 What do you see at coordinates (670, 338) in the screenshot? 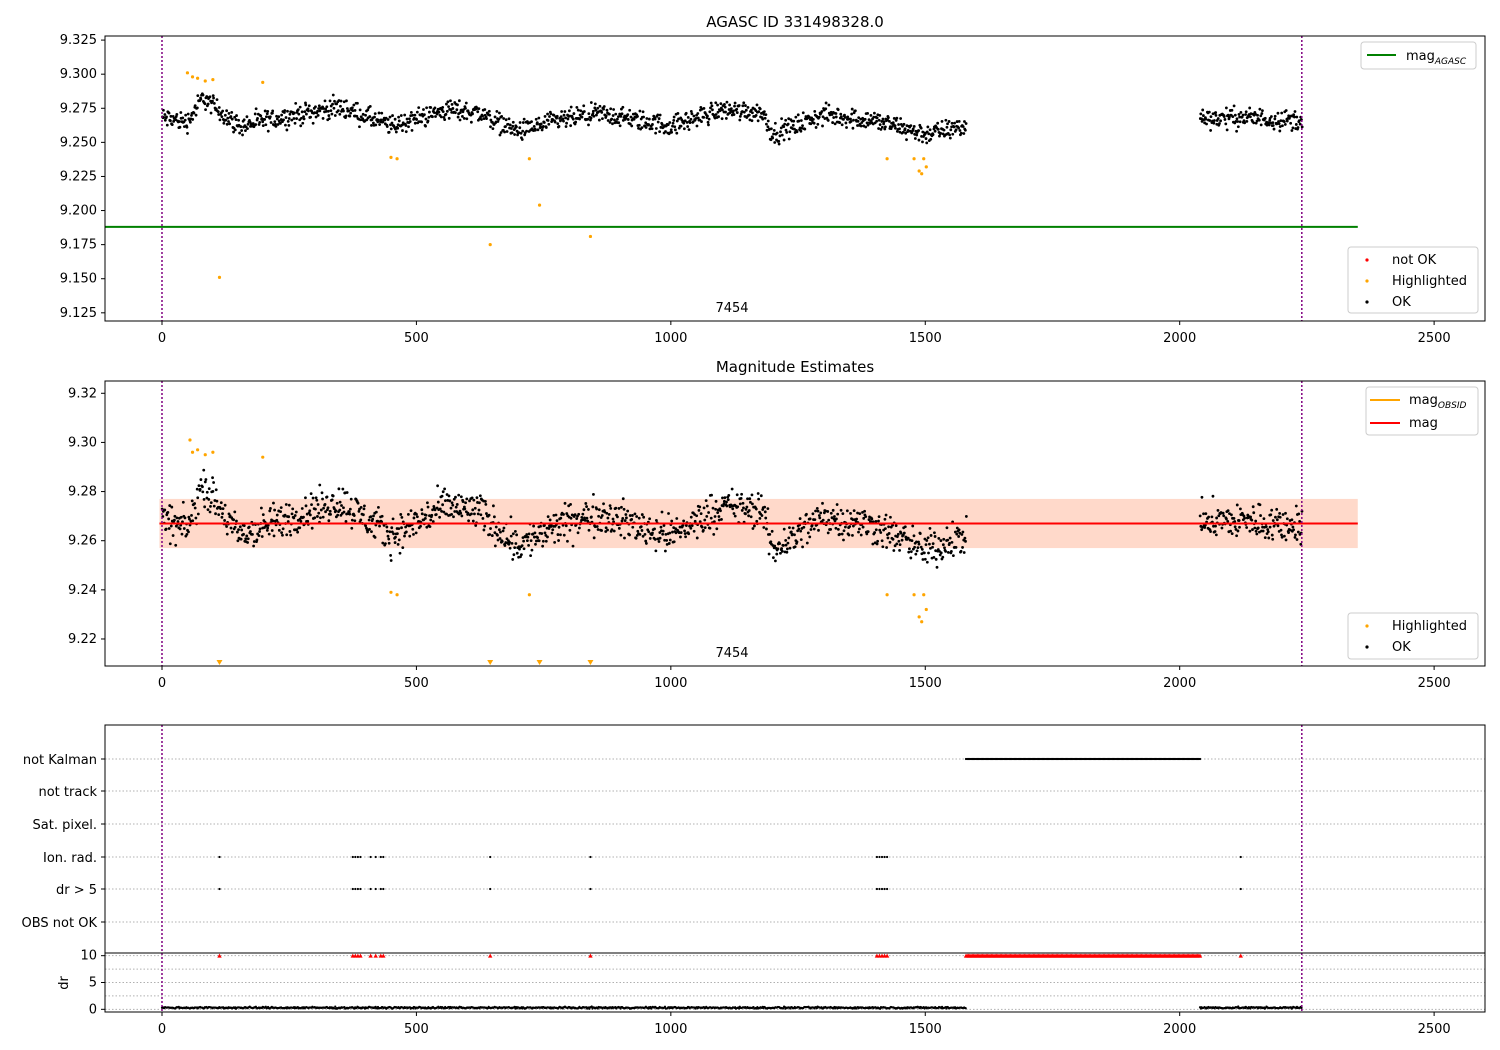
I see `x-tick-label: 1000` at bounding box center [670, 338].